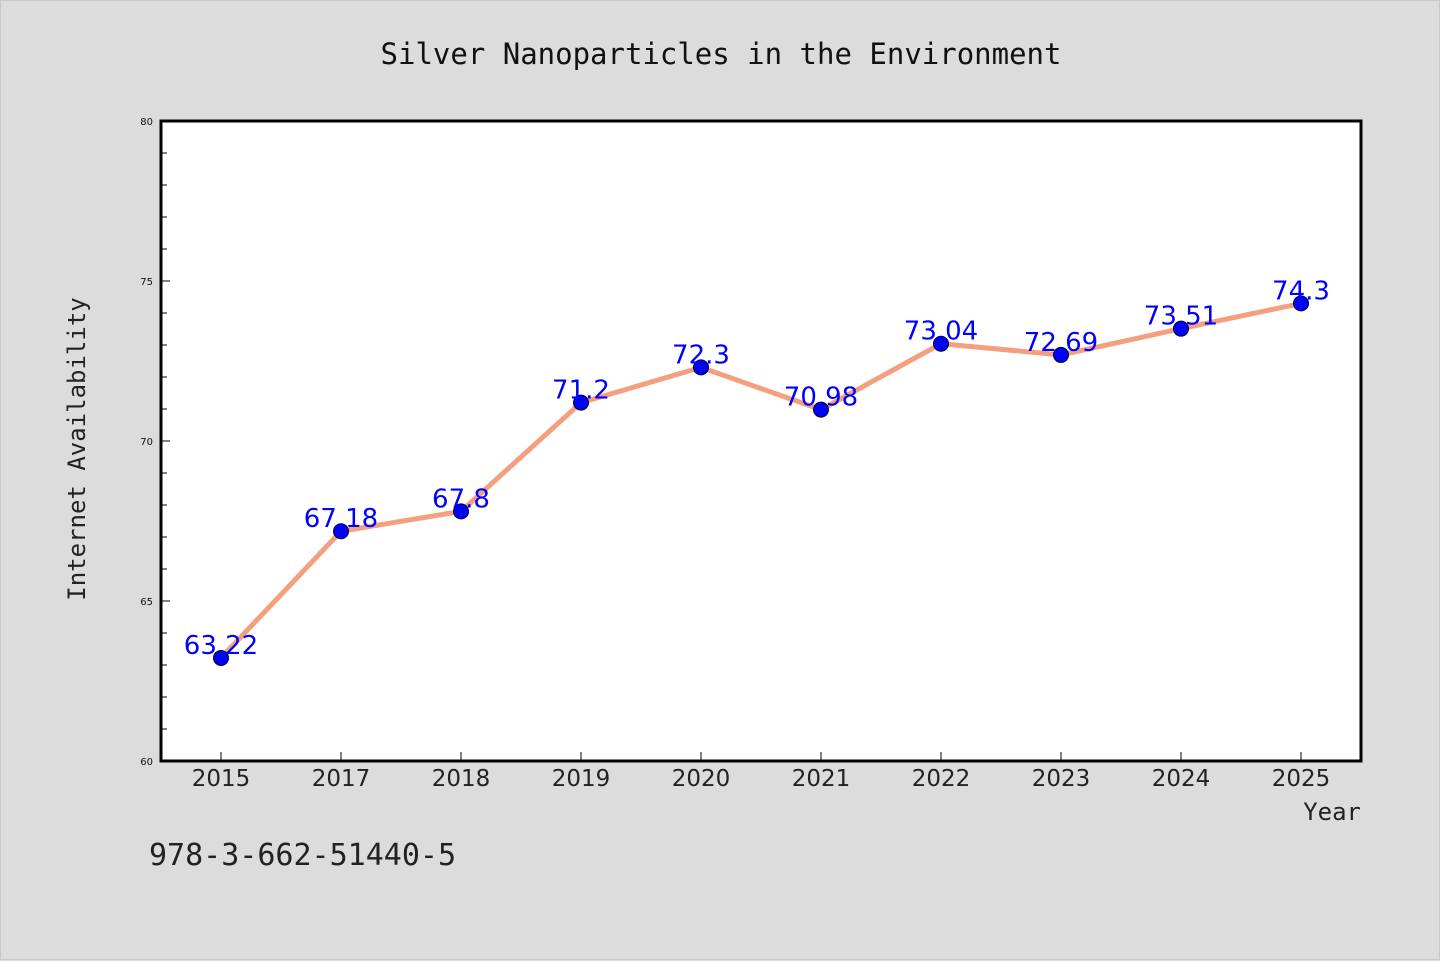 The width and height of the screenshot is (1440, 961). I want to click on isbn-text: 978-3-662-51440-5, so click(302, 855).